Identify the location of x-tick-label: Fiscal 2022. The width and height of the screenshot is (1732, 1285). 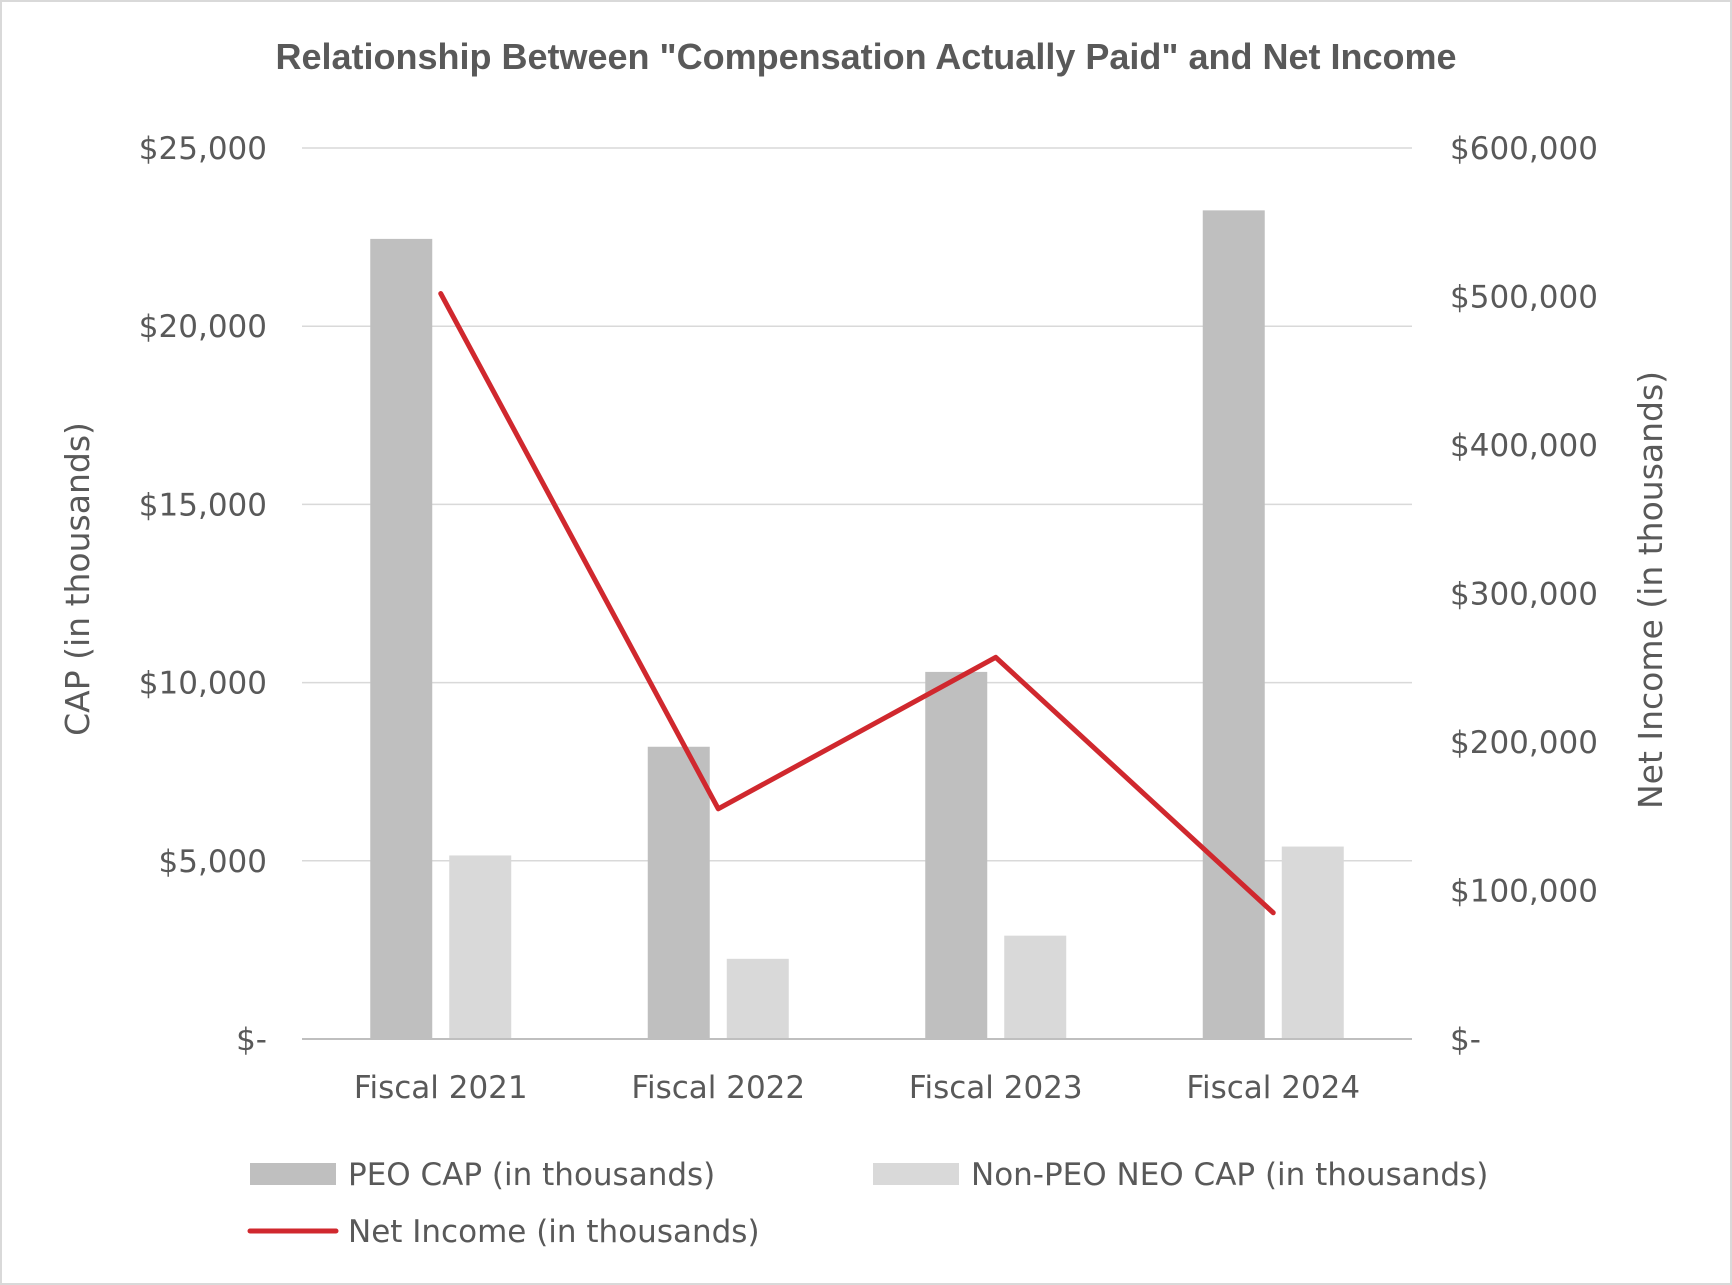
(718, 1088).